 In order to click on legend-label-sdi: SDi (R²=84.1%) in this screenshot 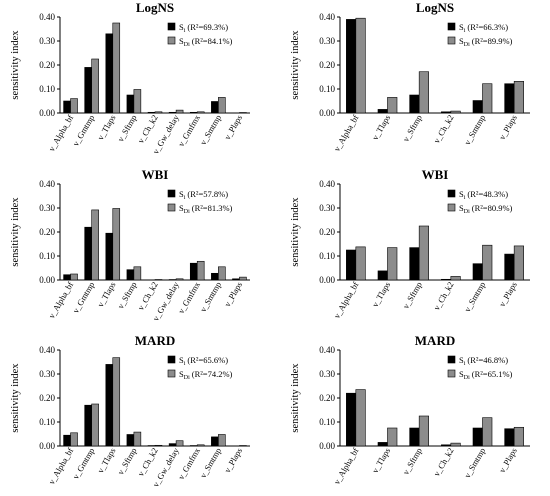, I will do `click(206, 42)`.